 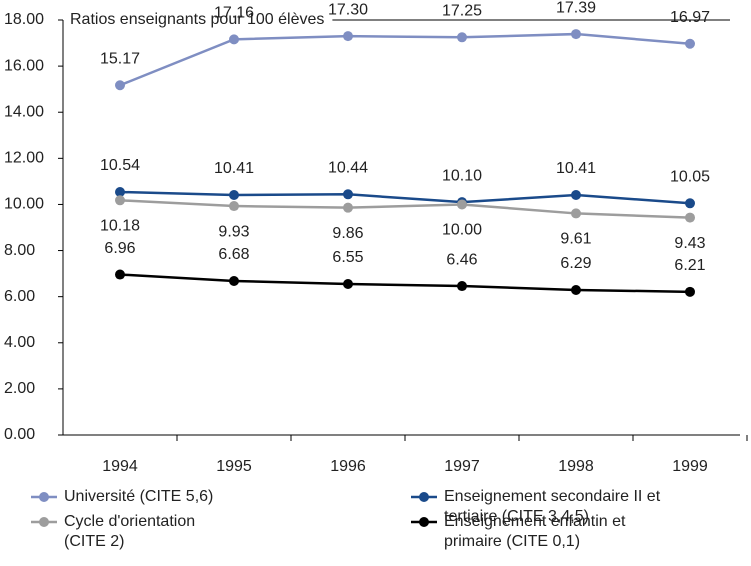 I want to click on y-tick-label: 2.00, so click(x=19, y=388).